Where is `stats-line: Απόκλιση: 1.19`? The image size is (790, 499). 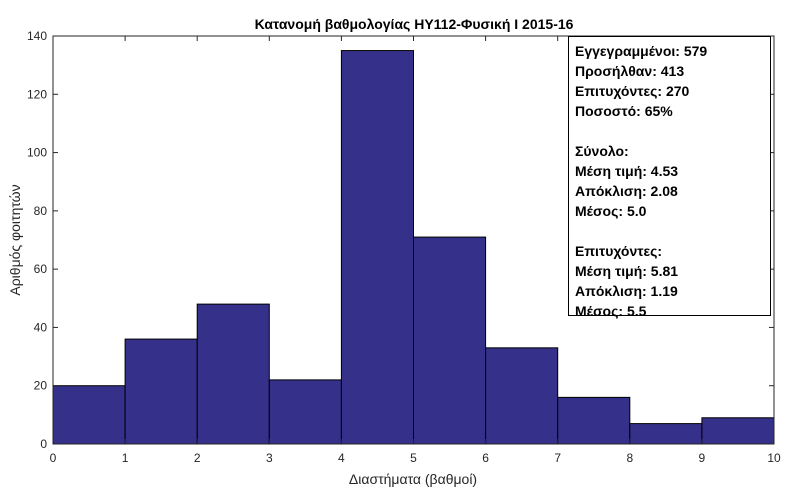
stats-line: Απόκλιση: 1.19 is located at coordinates (626, 291).